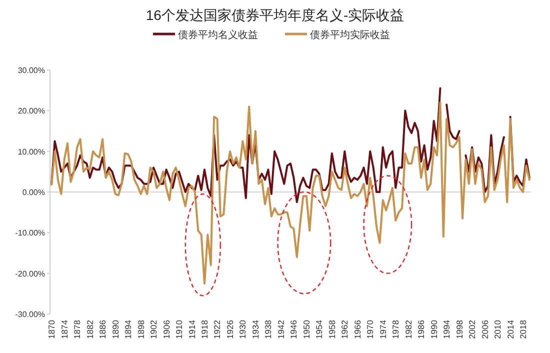 This screenshot has height=353, width=550. Describe the element at coordinates (115, 329) in the screenshot. I see `x-tick-label: 1890` at that location.